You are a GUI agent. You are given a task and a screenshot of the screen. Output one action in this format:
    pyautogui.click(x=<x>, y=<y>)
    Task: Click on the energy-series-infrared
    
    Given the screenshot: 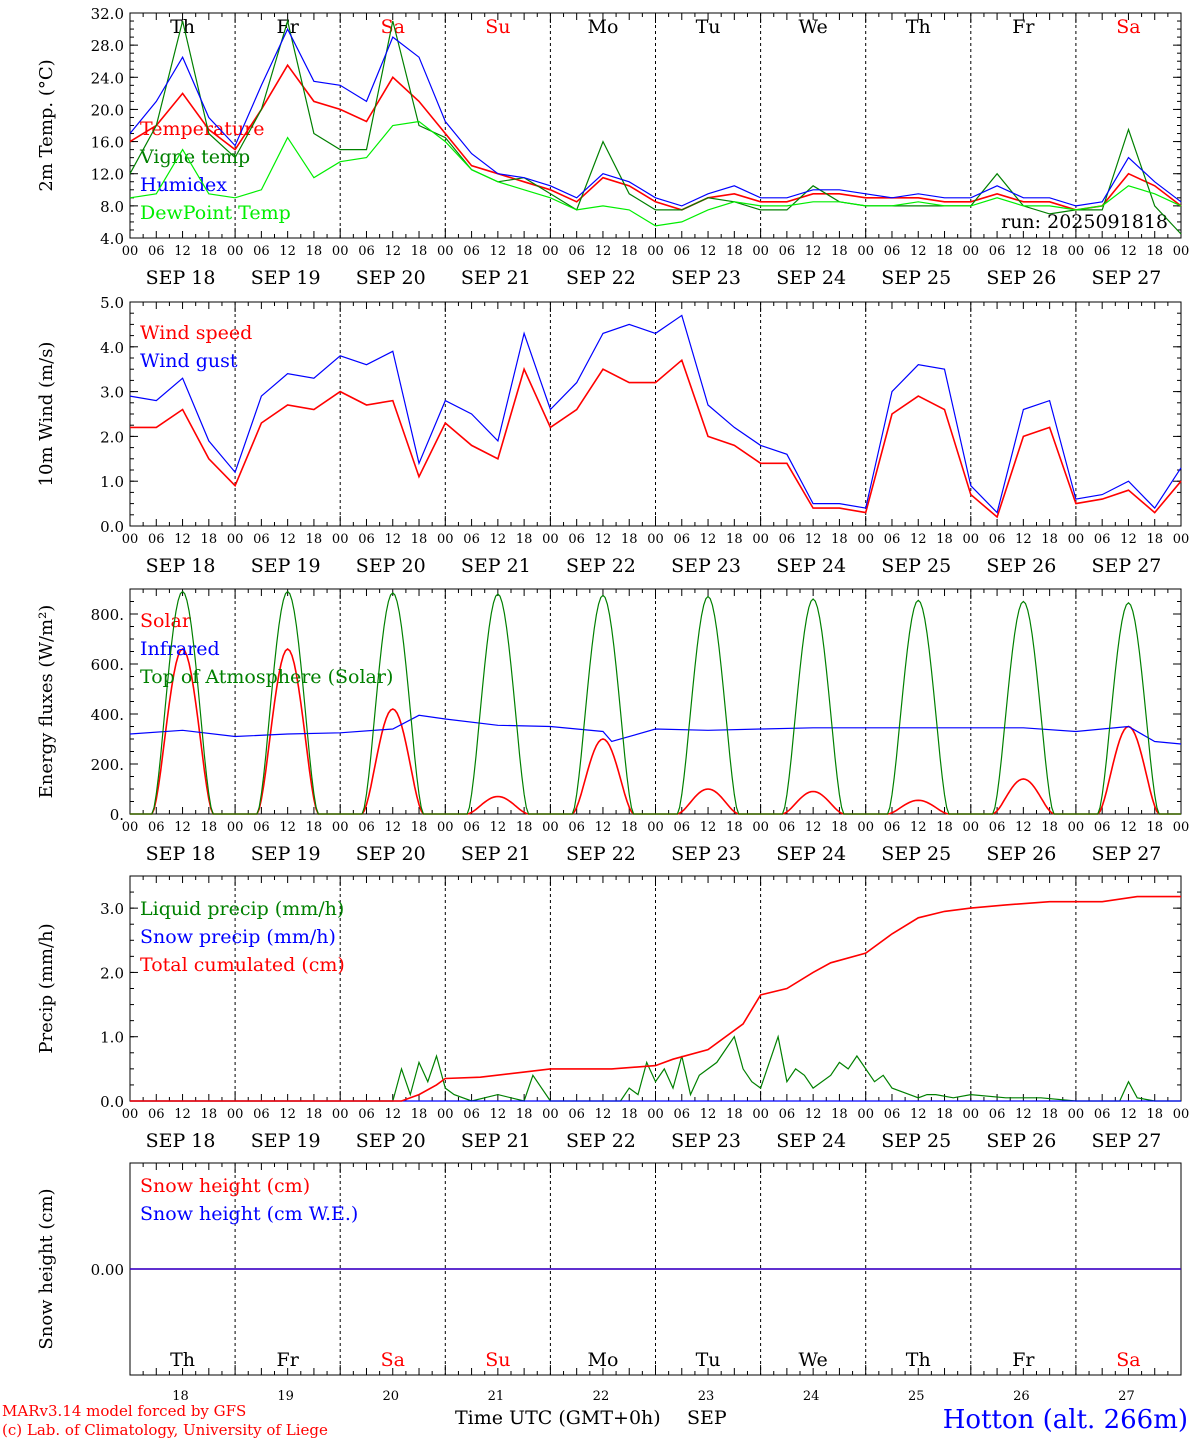 What is the action you would take?
    pyautogui.click(x=655, y=729)
    